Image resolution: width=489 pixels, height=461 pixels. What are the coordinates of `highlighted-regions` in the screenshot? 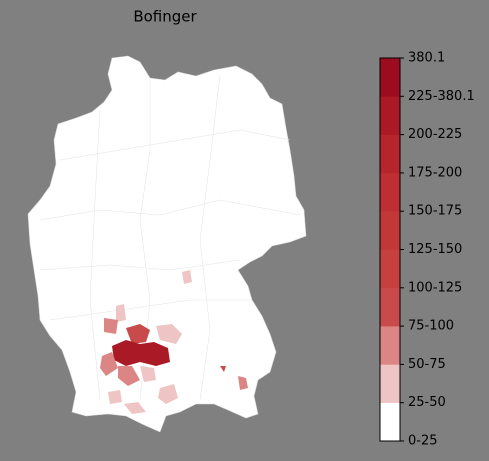 It's located at (174, 342).